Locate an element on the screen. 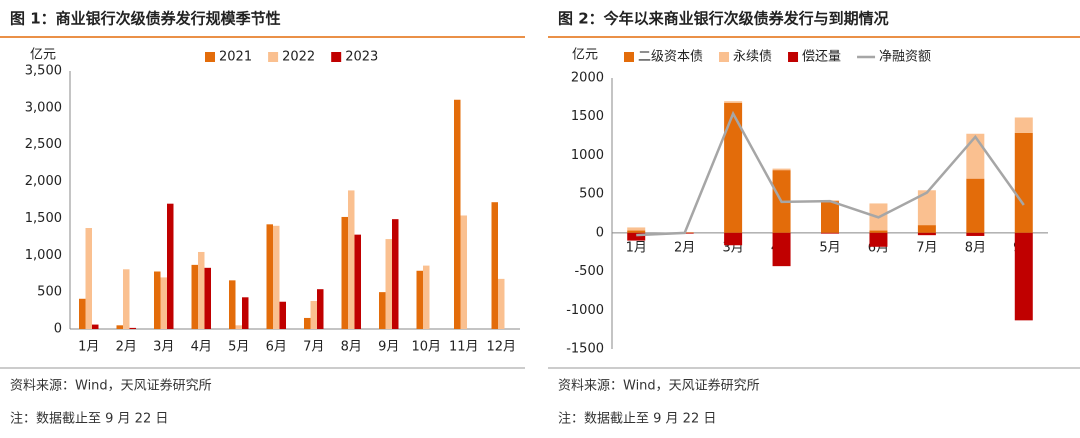  y-tick-label: 1,500 is located at coordinates (43, 218).